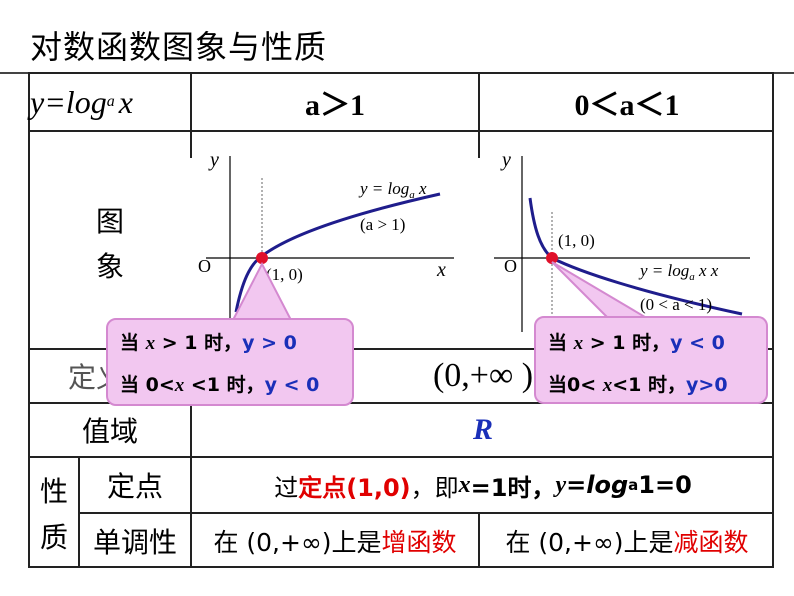 The image size is (794, 596). What do you see at coordinates (638, 385) in the screenshot?
I see `callout-line-2: 当0< x<1 时，y>0` at bounding box center [638, 385].